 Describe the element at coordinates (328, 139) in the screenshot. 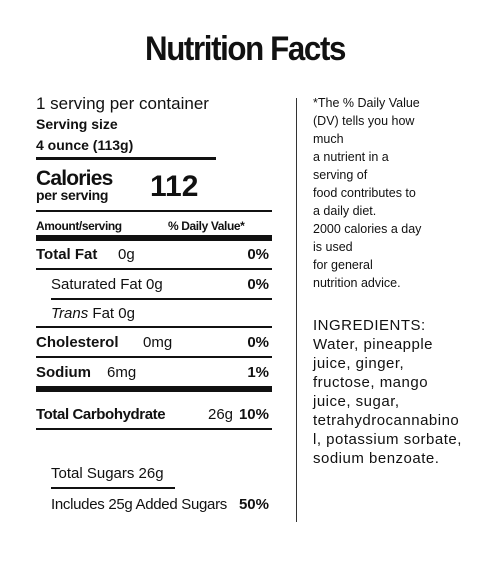

I see `footnote-line: much` at that location.